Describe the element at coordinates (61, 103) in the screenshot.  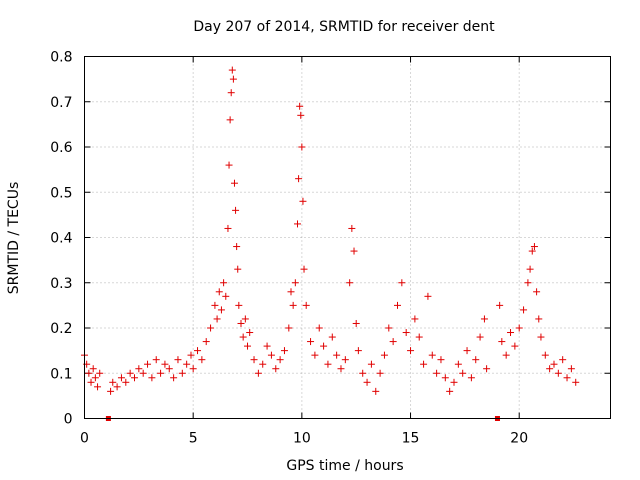
I see `y-tick-label: 0.7` at that location.